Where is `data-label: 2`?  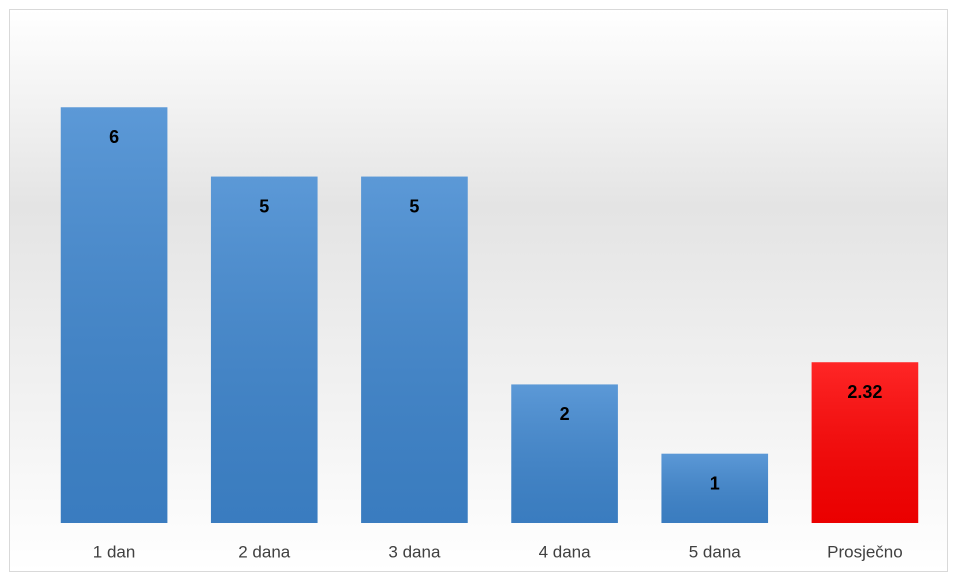
data-label: 2 is located at coordinates (565, 414).